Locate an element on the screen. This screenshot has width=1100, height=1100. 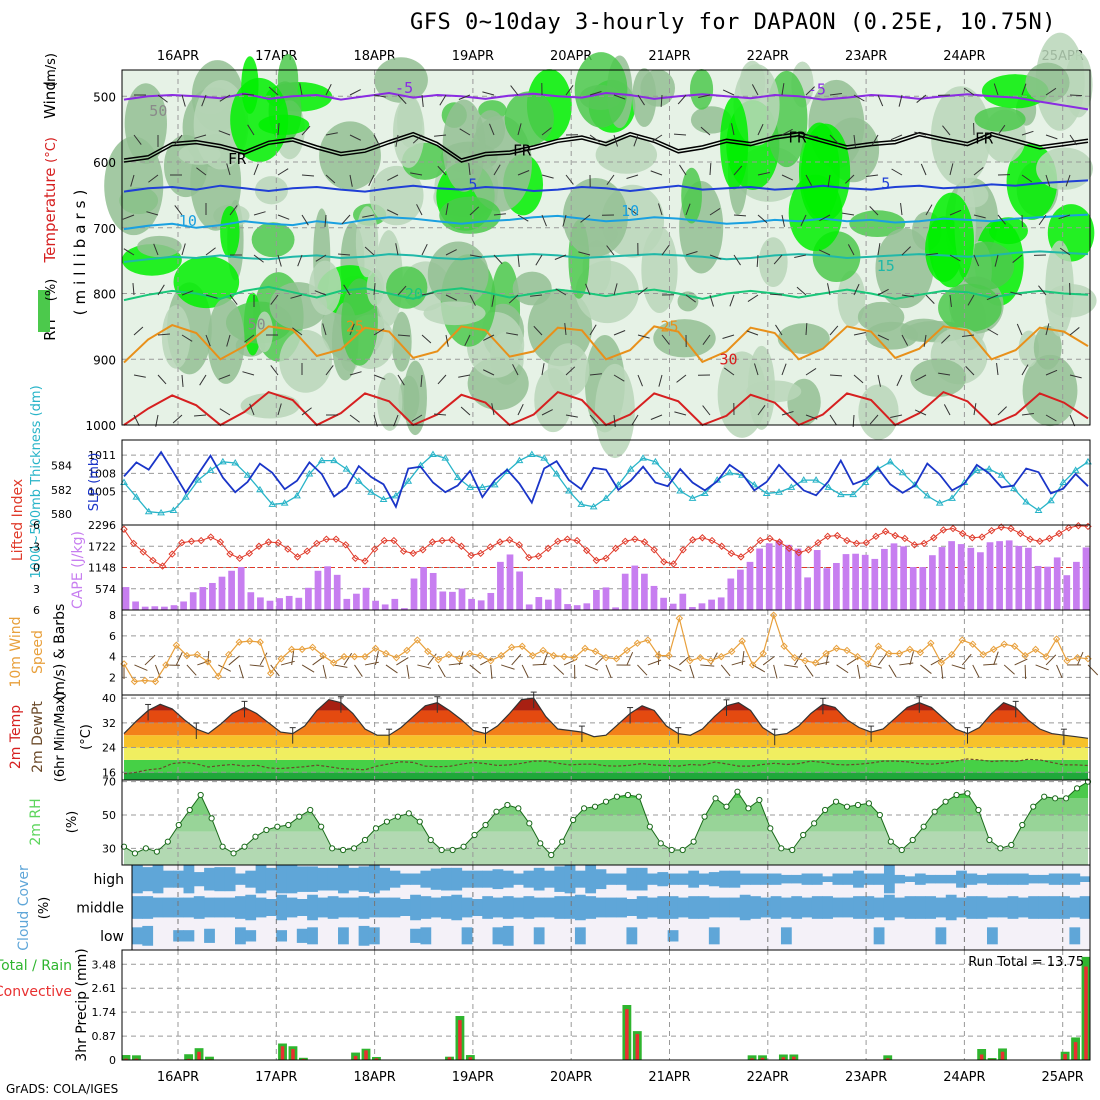
thickness-line is located at coordinates (606, 483).